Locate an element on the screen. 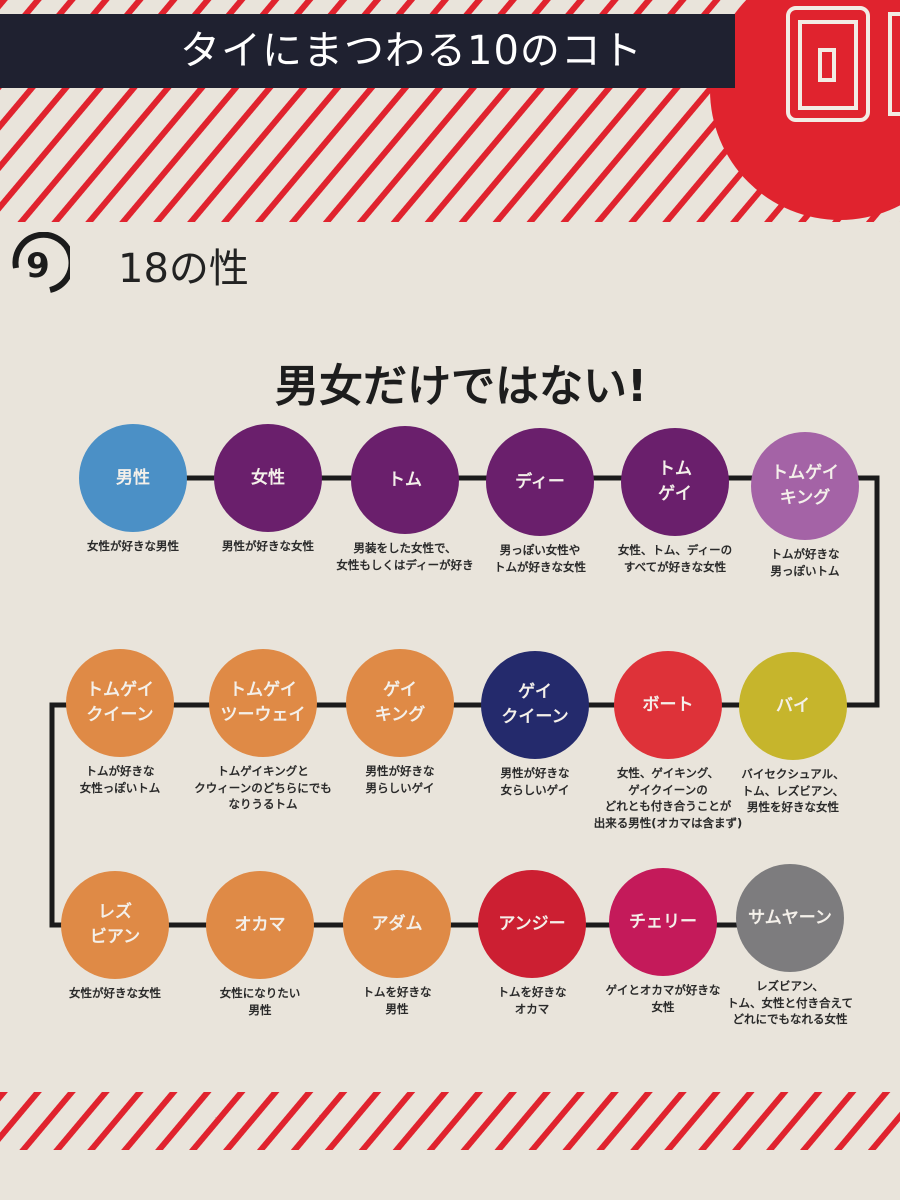  gender-description: バイセクシュアル、 トム、レズビアン、 男性を好きな女性 is located at coordinates (793, 791).